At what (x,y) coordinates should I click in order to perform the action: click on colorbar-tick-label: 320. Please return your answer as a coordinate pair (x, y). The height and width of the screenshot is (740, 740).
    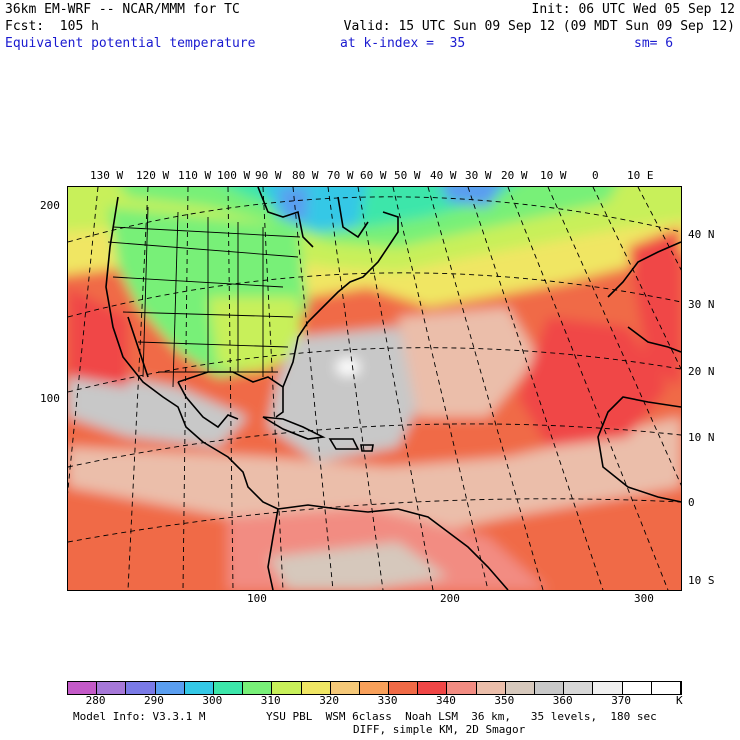
    Looking at the image, I should click on (329, 700).